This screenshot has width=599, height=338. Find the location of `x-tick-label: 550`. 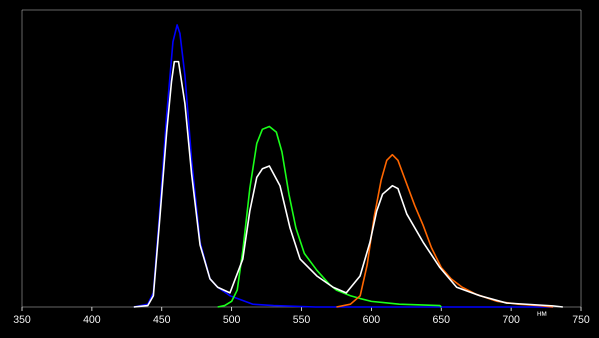

x-tick-label: 550 is located at coordinates (301, 319).